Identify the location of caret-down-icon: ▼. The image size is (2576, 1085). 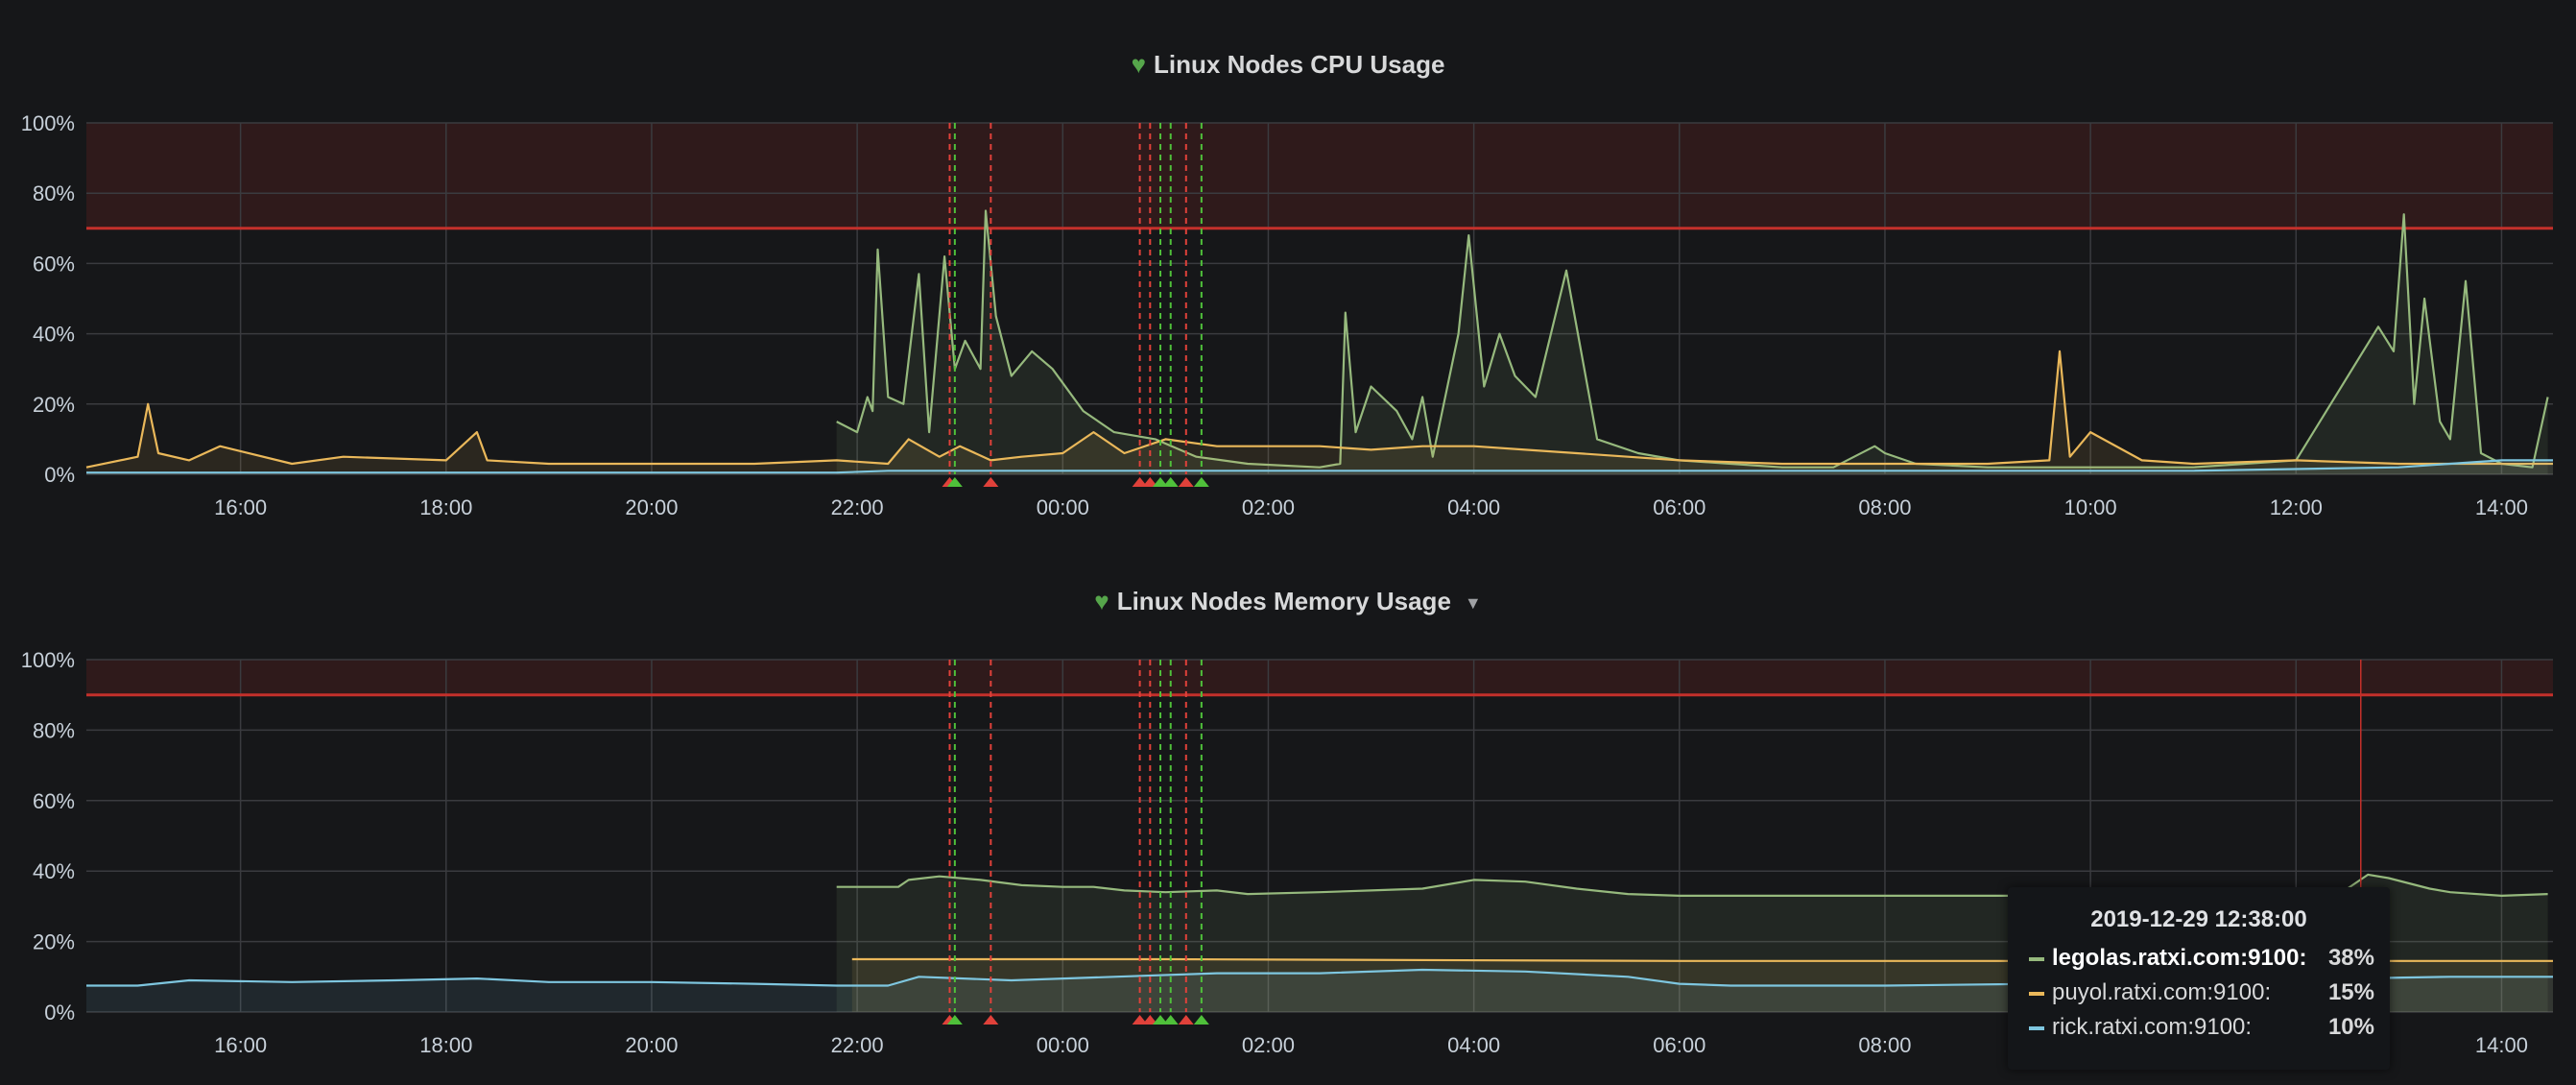
(1473, 602).